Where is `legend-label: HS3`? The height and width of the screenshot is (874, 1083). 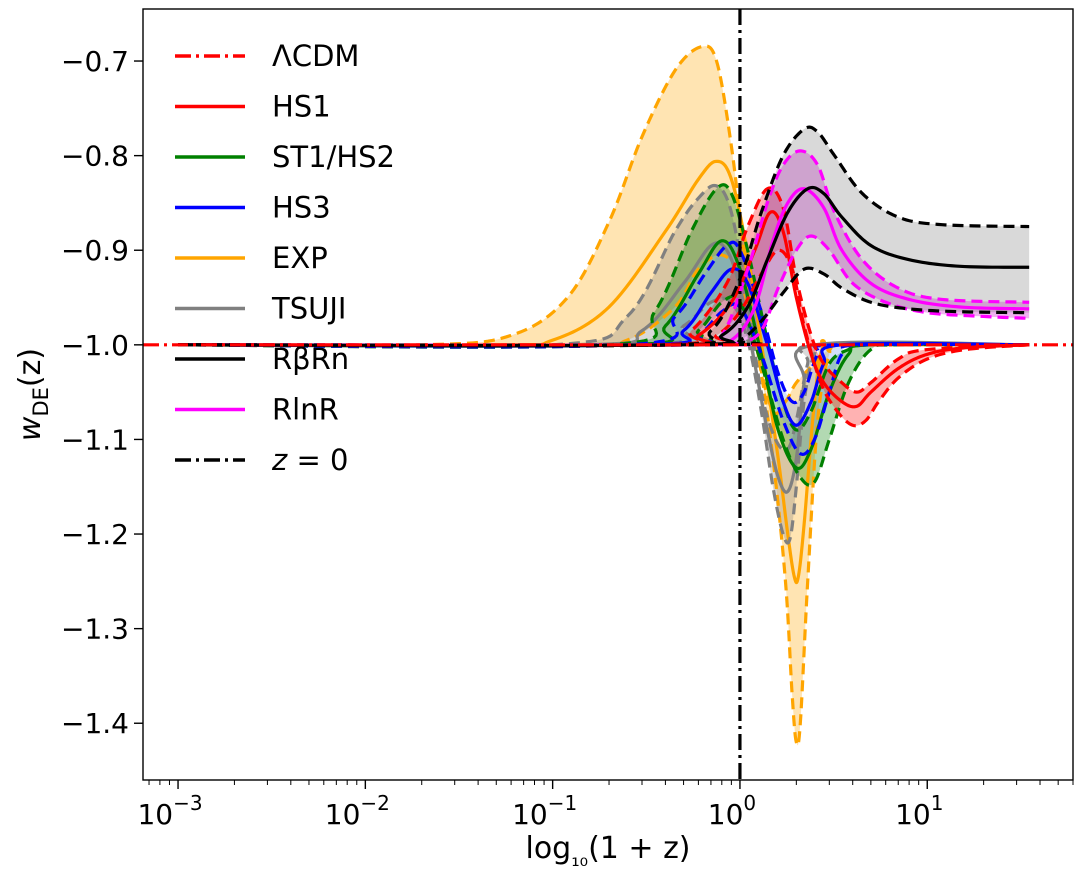 legend-label: HS3 is located at coordinates (301, 208).